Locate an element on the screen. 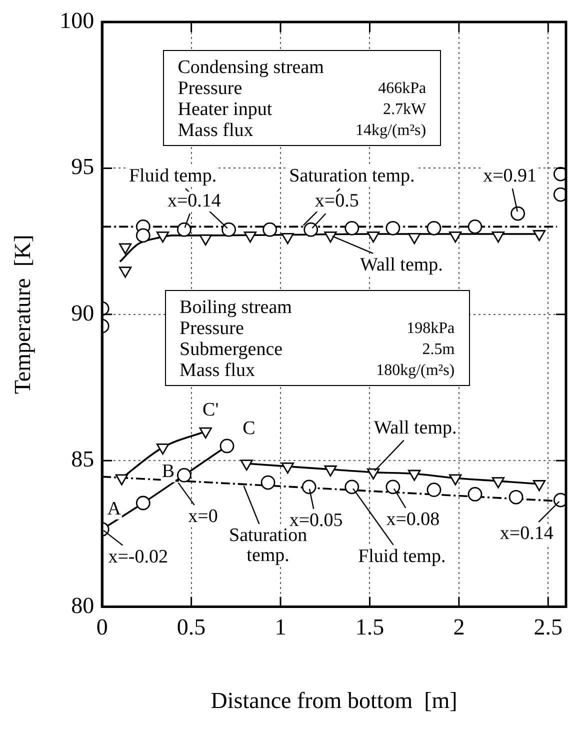  x-tick-label: 0 is located at coordinates (102, 627).